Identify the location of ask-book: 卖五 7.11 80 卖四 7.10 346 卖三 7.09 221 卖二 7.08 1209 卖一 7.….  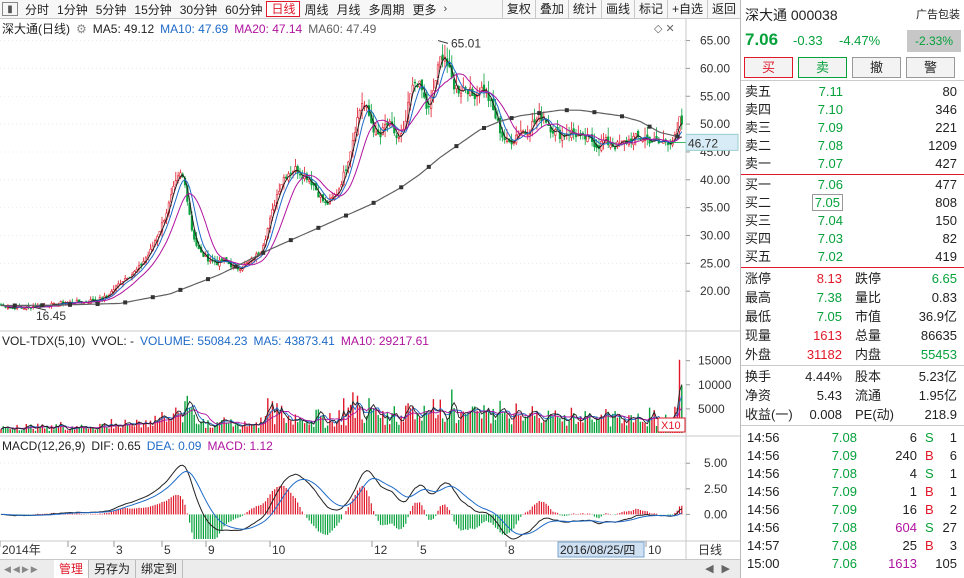
(852, 128).